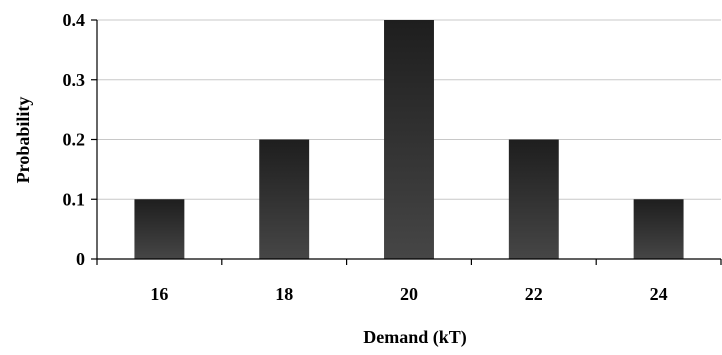  I want to click on x-axis-title: Demand (kT), so click(415, 337).